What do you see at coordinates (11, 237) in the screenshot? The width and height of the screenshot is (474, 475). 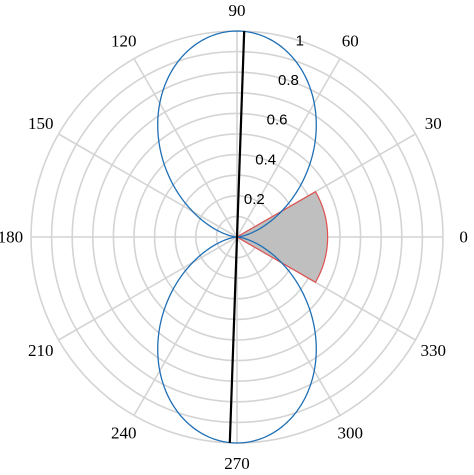 I see `angle-tick-label: 180` at bounding box center [11, 237].